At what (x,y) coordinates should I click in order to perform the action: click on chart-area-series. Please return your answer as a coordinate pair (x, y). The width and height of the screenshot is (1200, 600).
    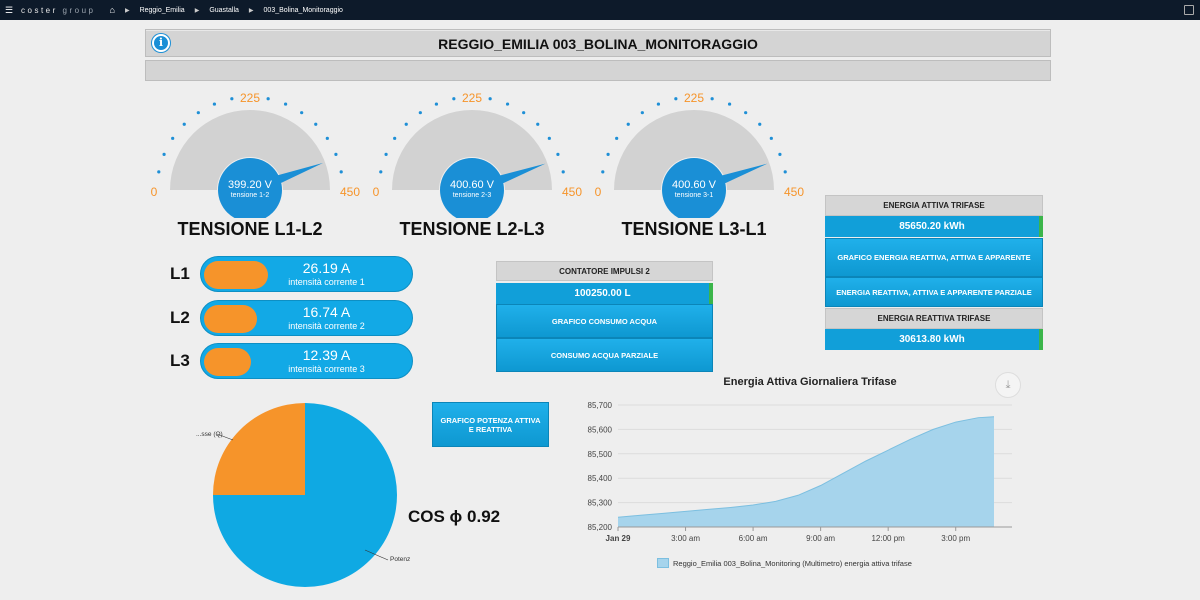
    Looking at the image, I should click on (806, 471).